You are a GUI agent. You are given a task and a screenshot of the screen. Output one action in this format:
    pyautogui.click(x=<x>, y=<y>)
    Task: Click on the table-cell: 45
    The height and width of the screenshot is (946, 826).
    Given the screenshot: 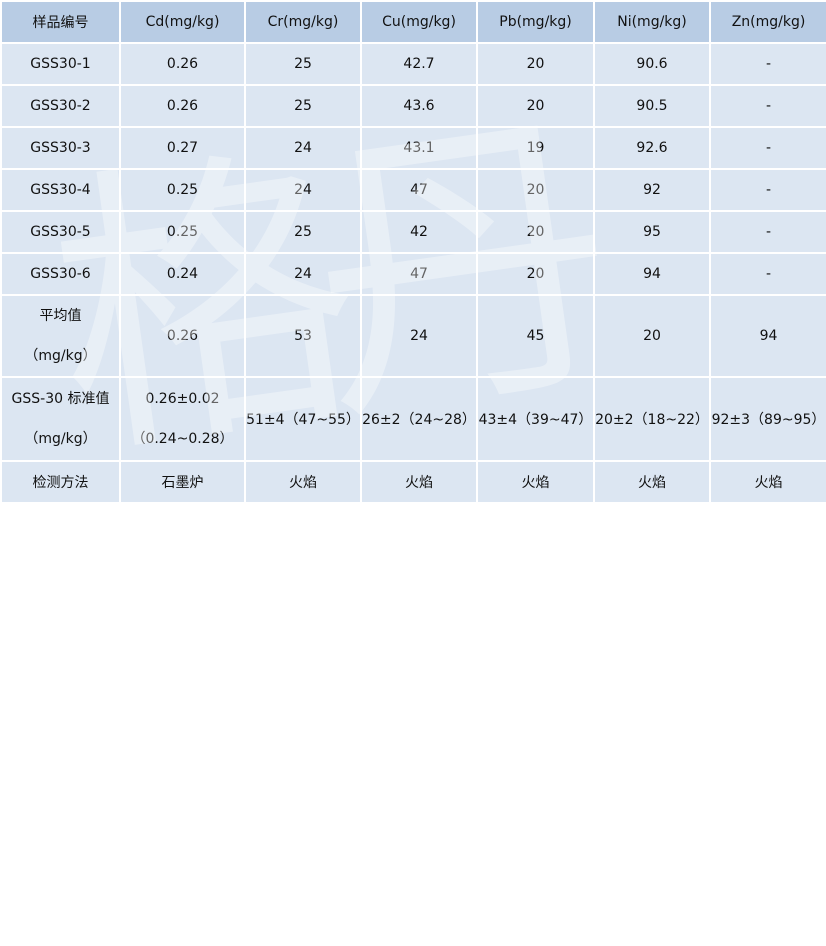 What is the action you would take?
    pyautogui.click(x=535, y=336)
    